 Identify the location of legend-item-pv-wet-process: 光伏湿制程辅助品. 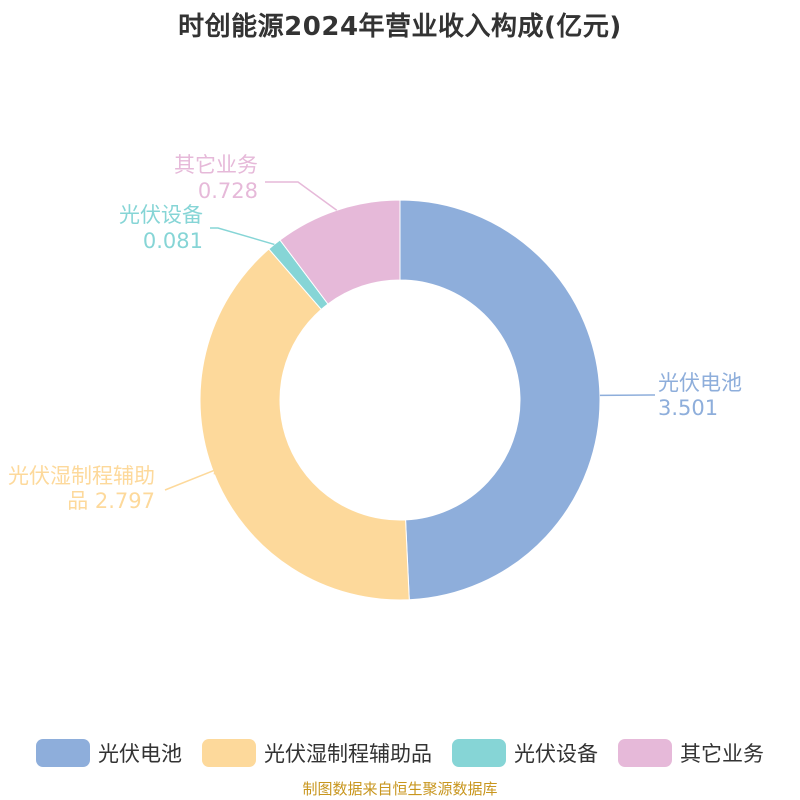
(317, 753).